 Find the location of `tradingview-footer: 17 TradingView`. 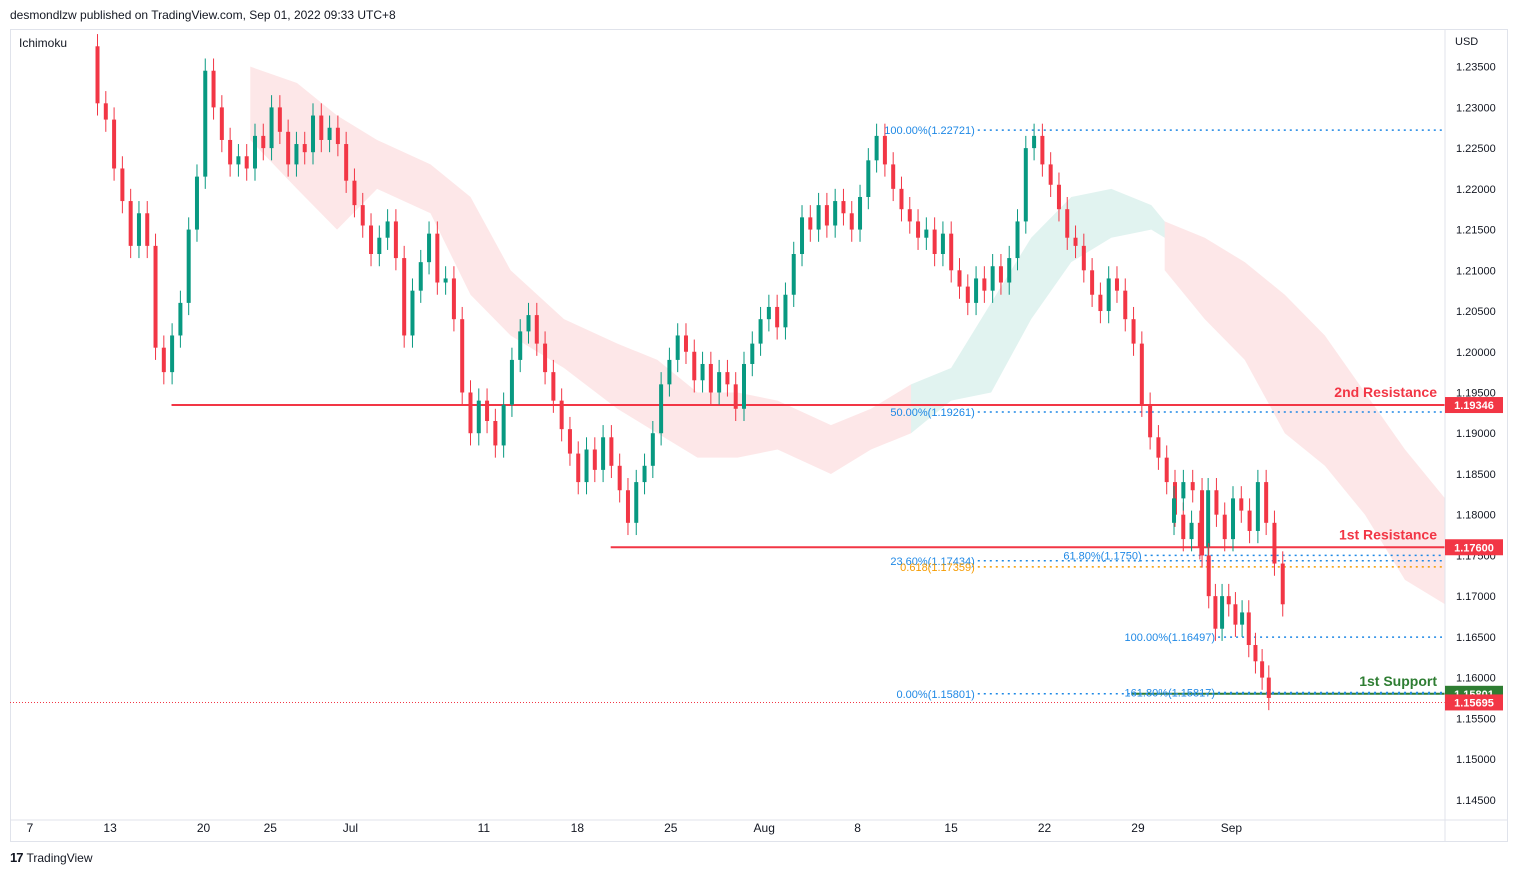

tradingview-footer: 17 TradingView is located at coordinates (51, 857).